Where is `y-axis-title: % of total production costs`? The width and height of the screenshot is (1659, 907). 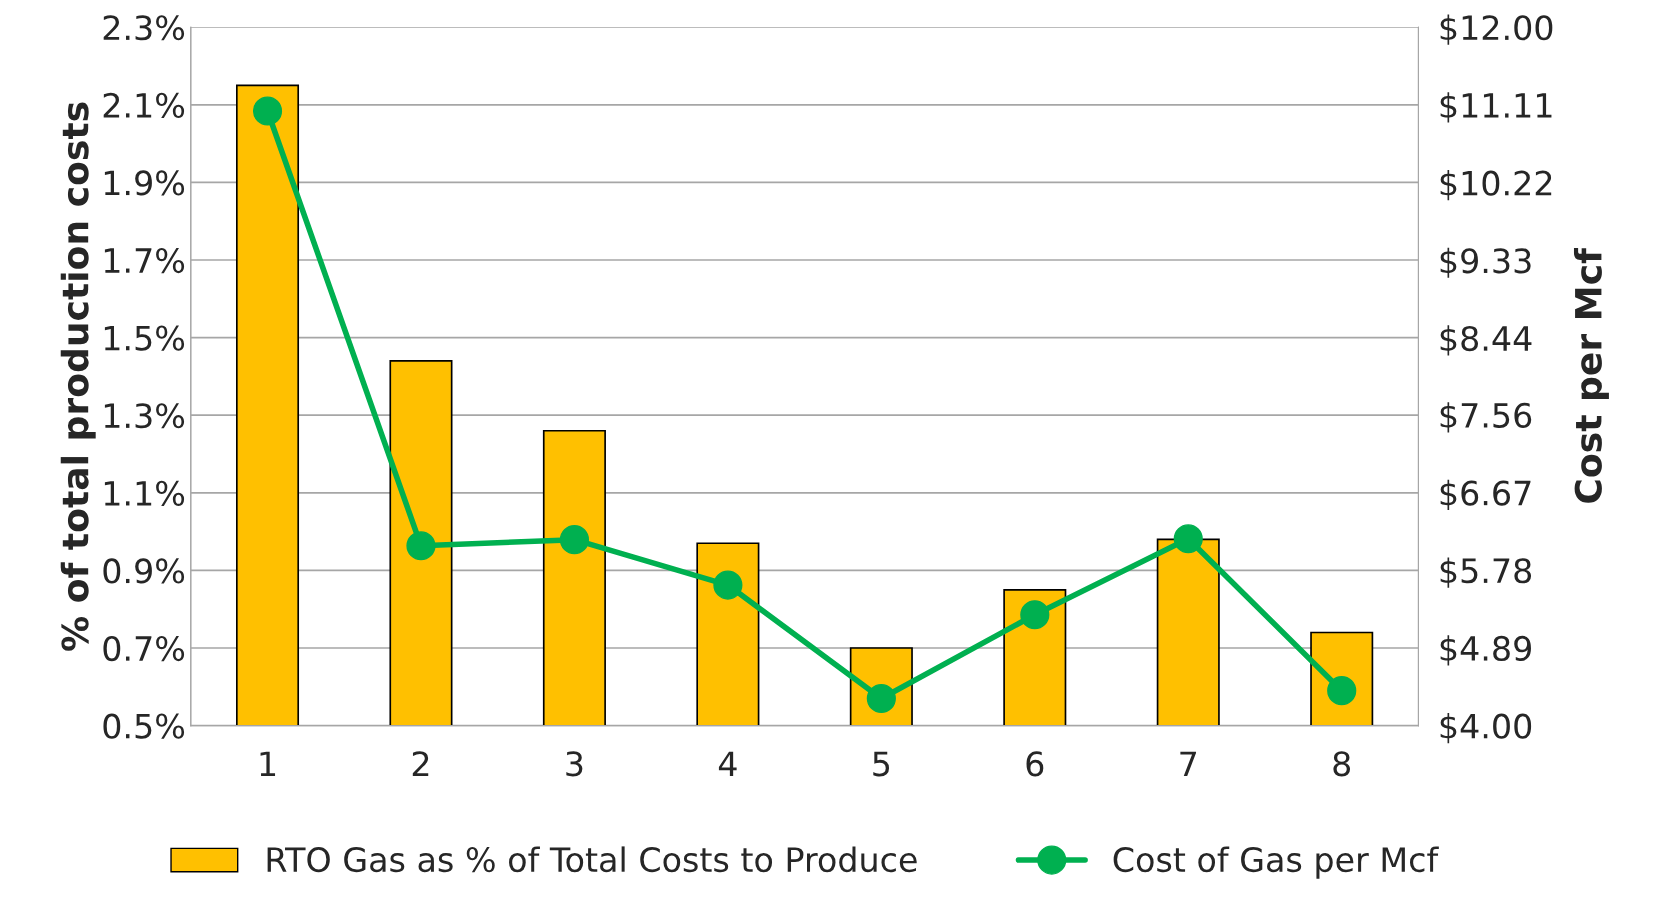 y-axis-title: % of total production costs is located at coordinates (78, 376).